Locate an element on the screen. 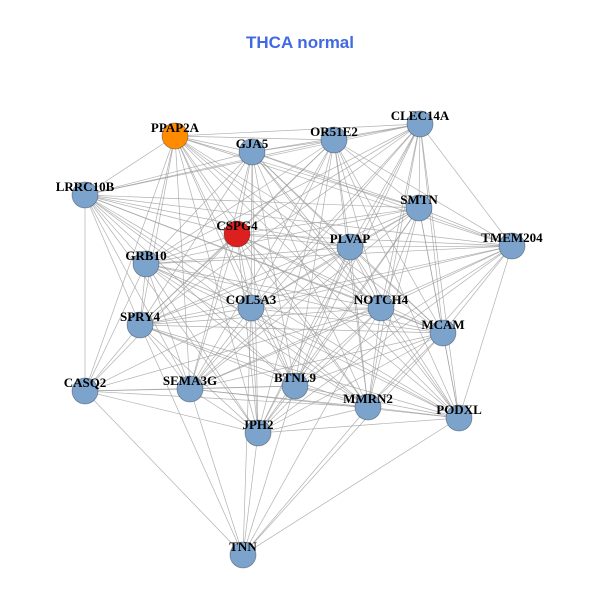  graph-node-col5a3 is located at coordinates (251, 308).